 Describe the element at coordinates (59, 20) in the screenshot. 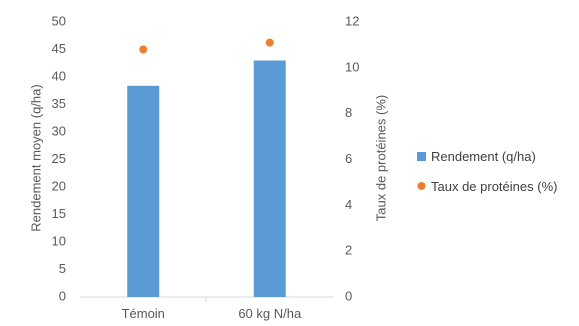

I see `left-tick-label: 50` at that location.